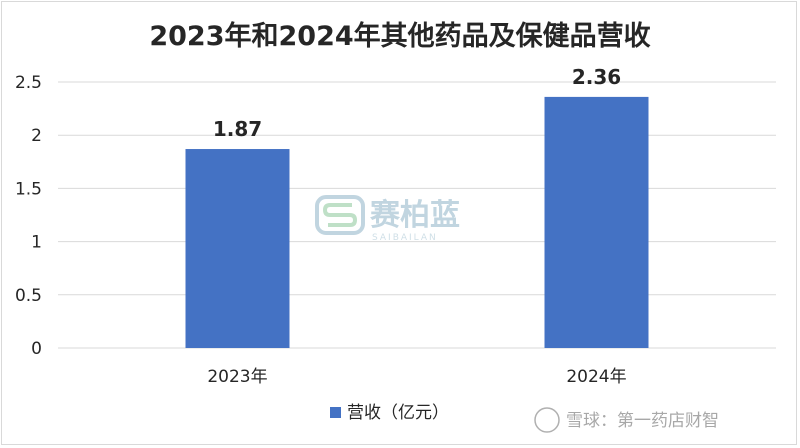  I want to click on y-tick-label: 1, so click(36, 243).